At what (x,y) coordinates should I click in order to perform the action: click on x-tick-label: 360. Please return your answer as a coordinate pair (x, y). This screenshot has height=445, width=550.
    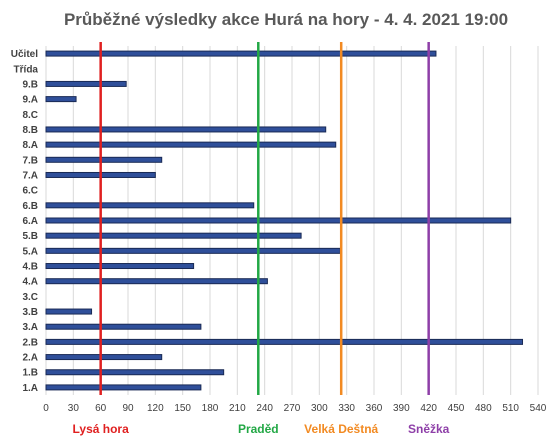
    Looking at the image, I should click on (374, 408).